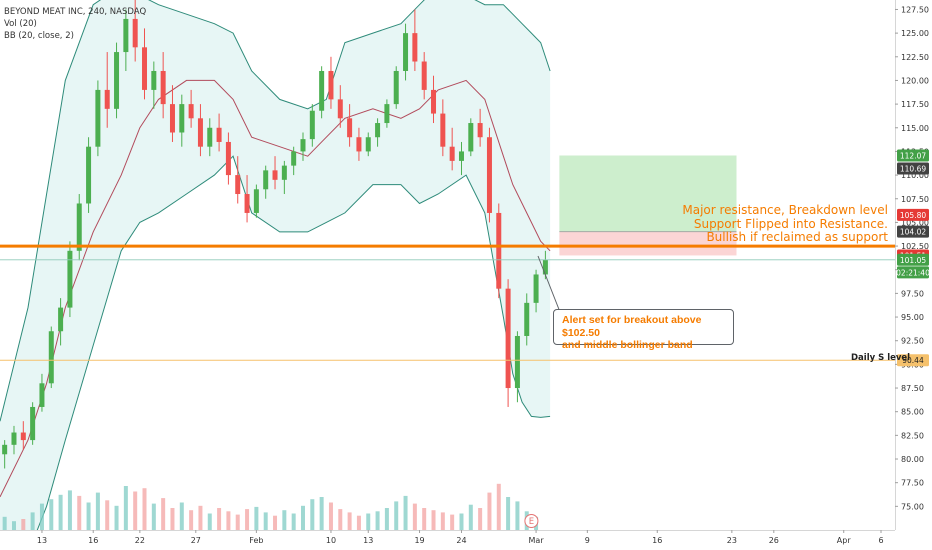 This screenshot has width=932, height=550. What do you see at coordinates (913, 260) in the screenshot?
I see `price-label-text: 101.05` at bounding box center [913, 260].